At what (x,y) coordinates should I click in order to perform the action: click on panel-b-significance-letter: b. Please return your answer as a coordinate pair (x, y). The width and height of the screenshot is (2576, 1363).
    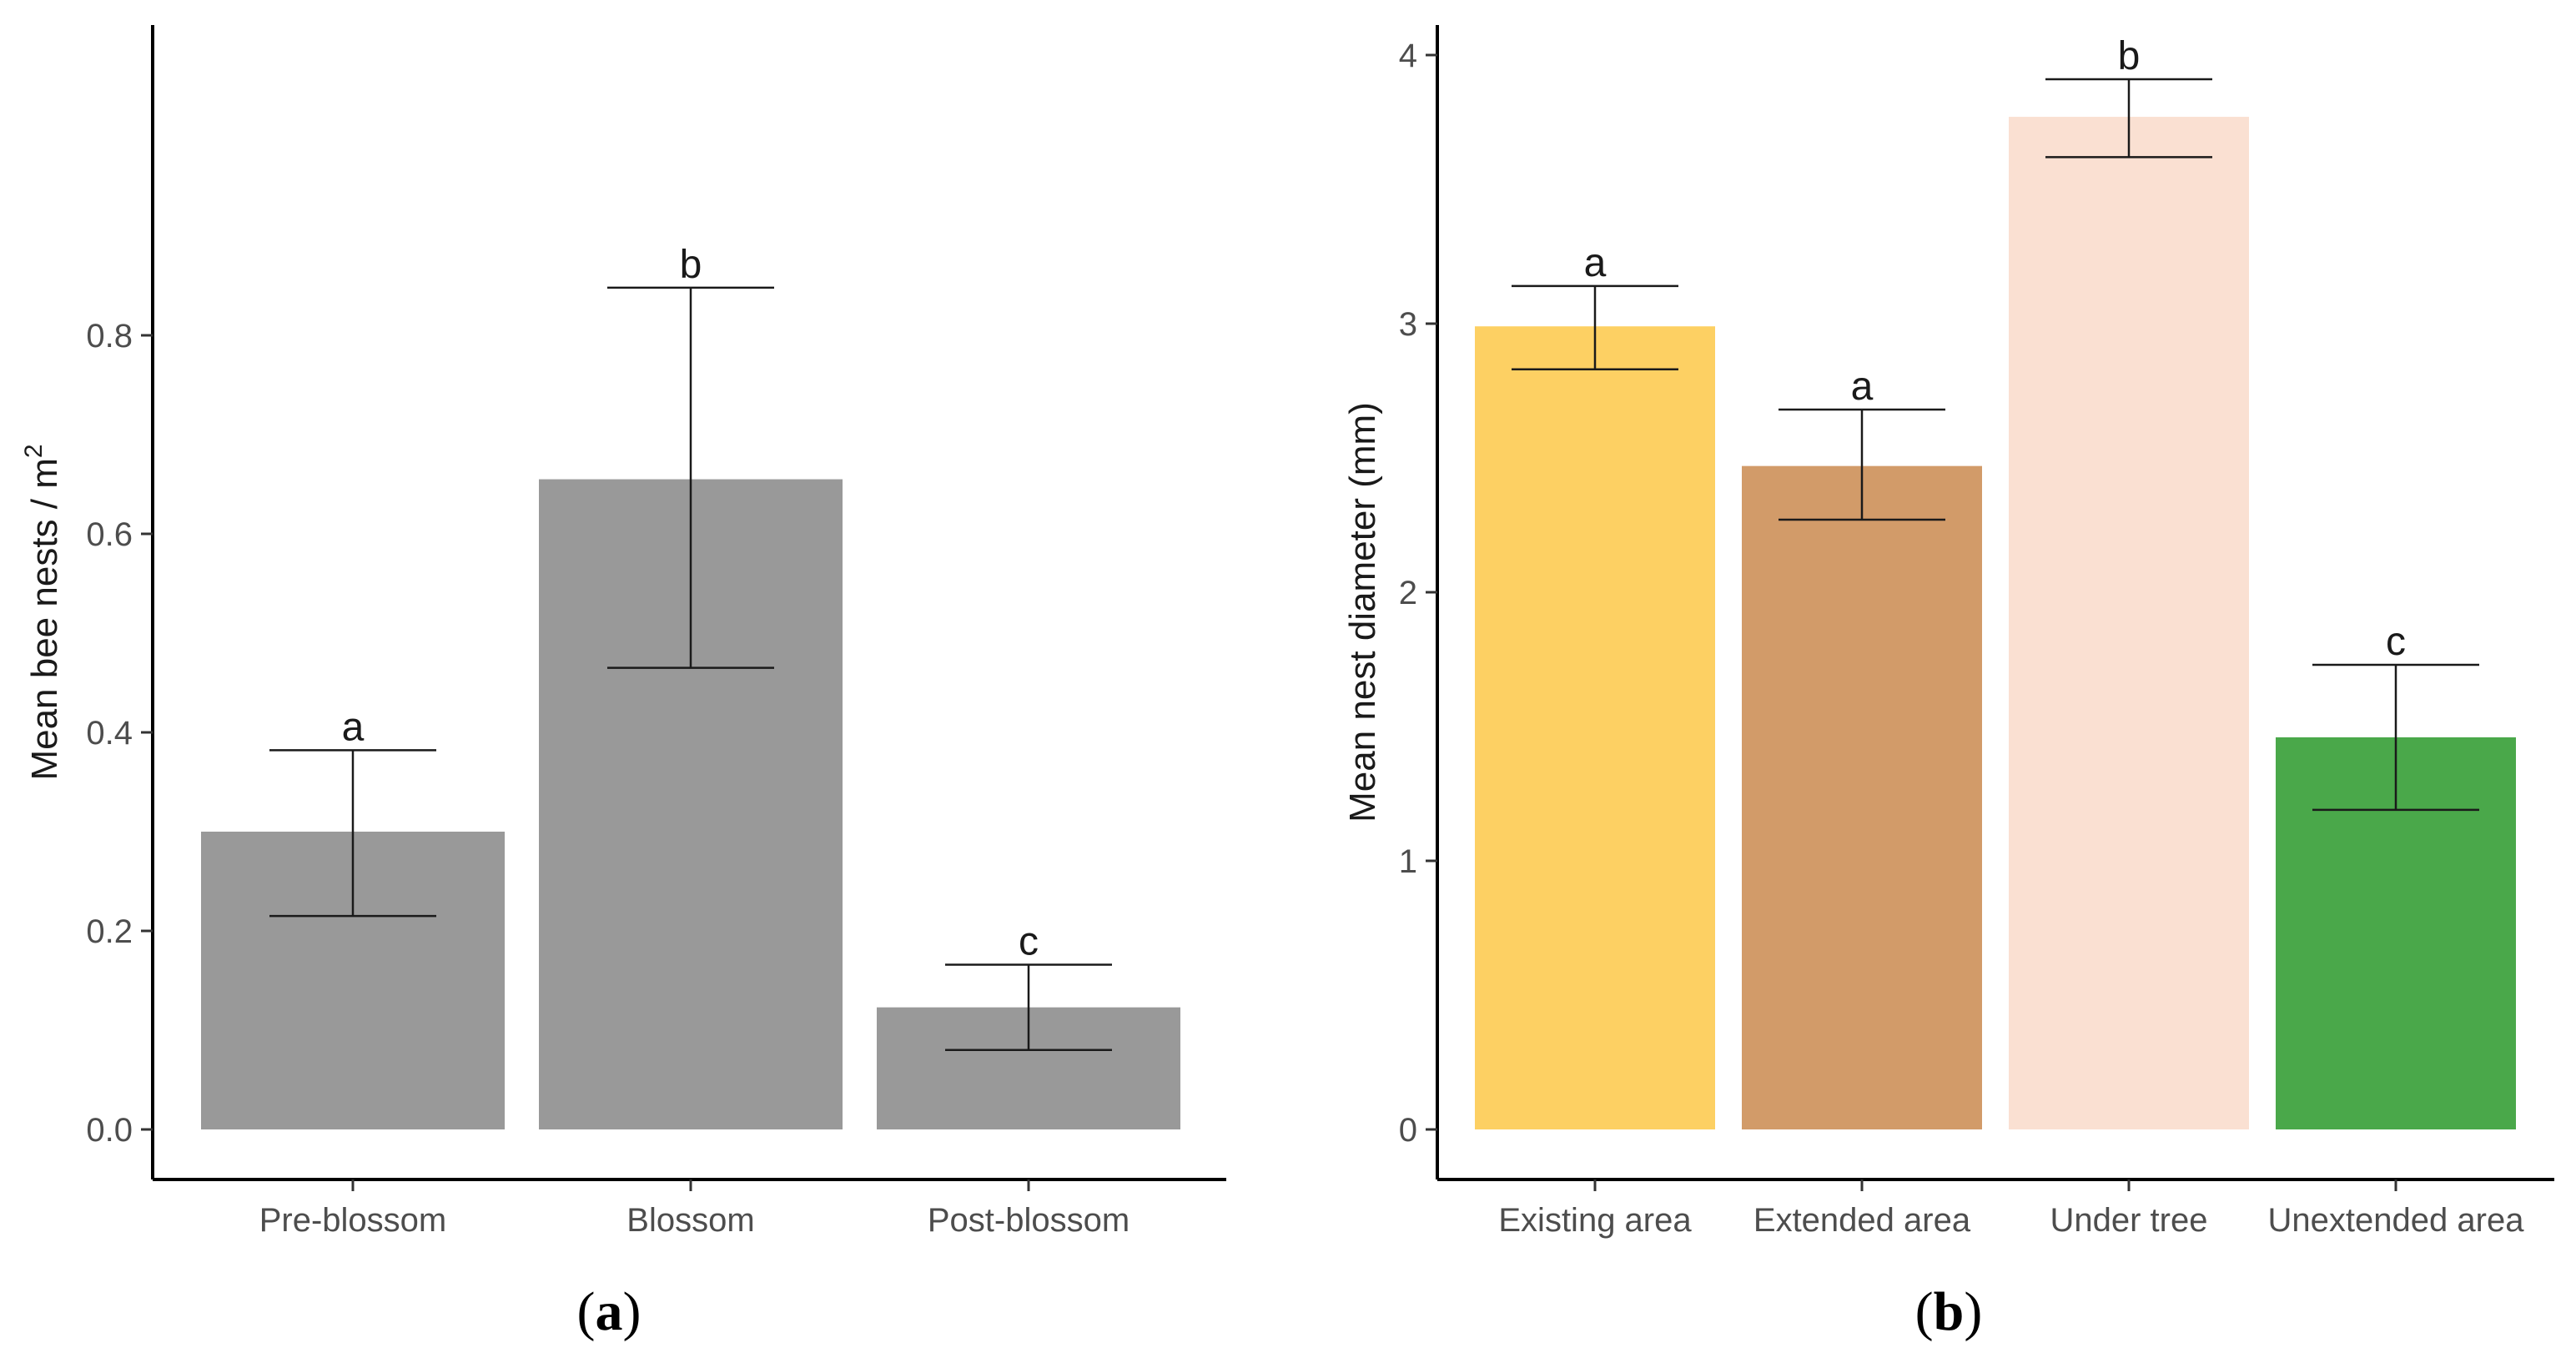
    Looking at the image, I should click on (2129, 56).